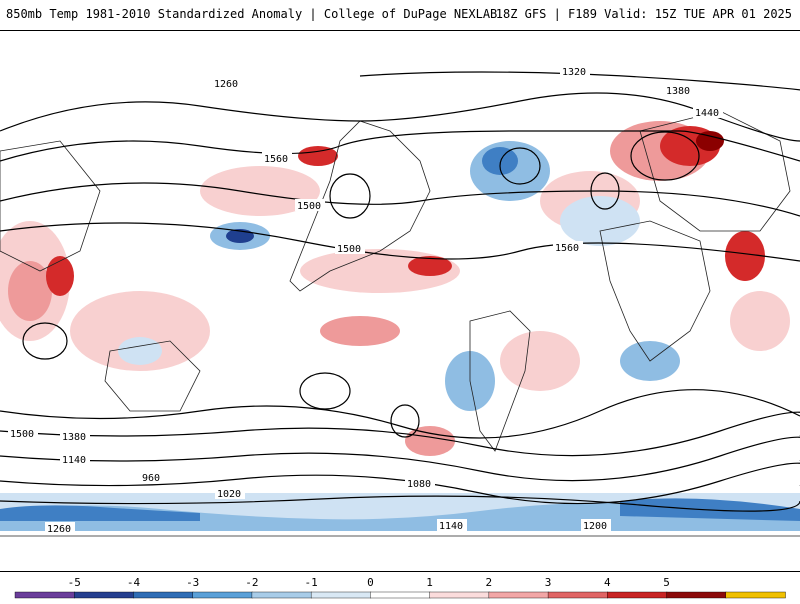 The image size is (800, 604). I want to click on colorbar-ticks: -5 -4 -3 -2 -1 0 1 2 3 4 5, so click(369, 582).